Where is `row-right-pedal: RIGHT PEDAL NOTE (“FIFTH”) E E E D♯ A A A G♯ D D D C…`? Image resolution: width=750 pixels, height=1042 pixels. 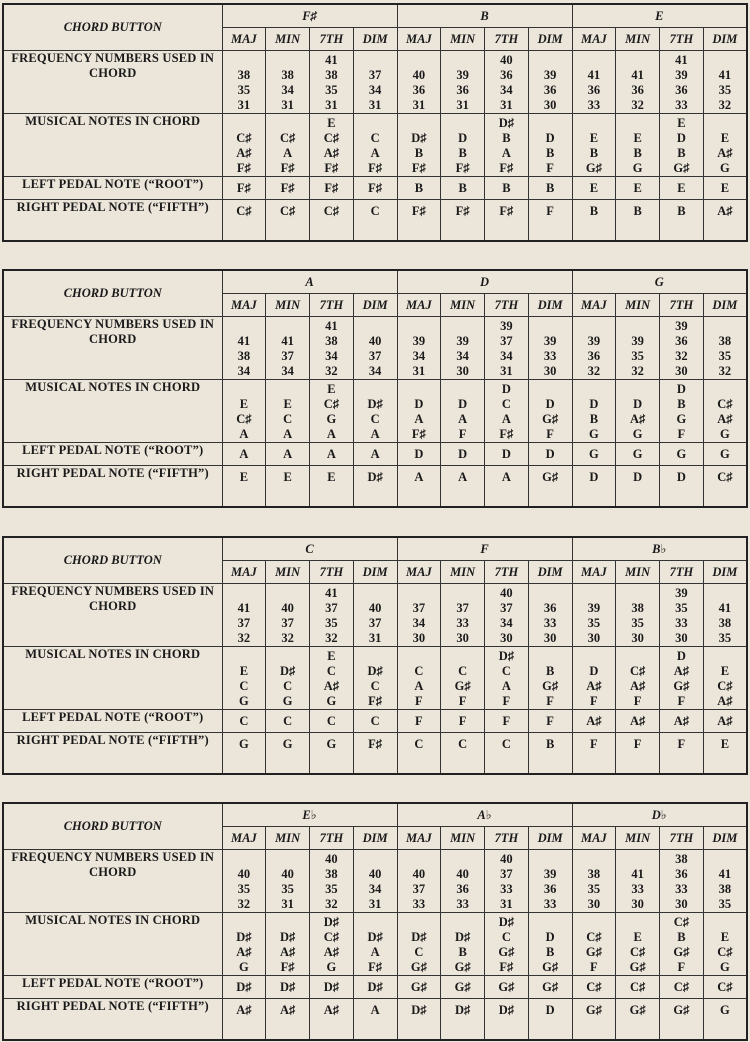 row-right-pedal: RIGHT PEDAL NOTE (“FIFTH”) E E E D♯ A A A G♯ D D D C… is located at coordinates (375, 486).